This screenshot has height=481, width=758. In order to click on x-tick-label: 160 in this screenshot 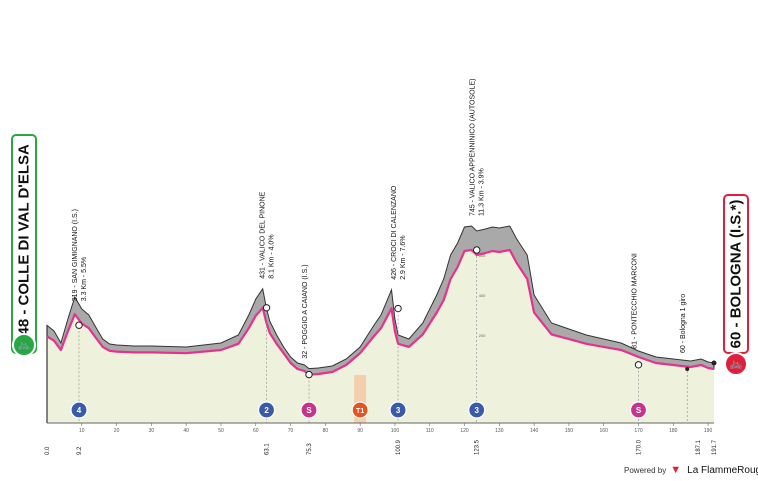, I will do `click(604, 431)`.